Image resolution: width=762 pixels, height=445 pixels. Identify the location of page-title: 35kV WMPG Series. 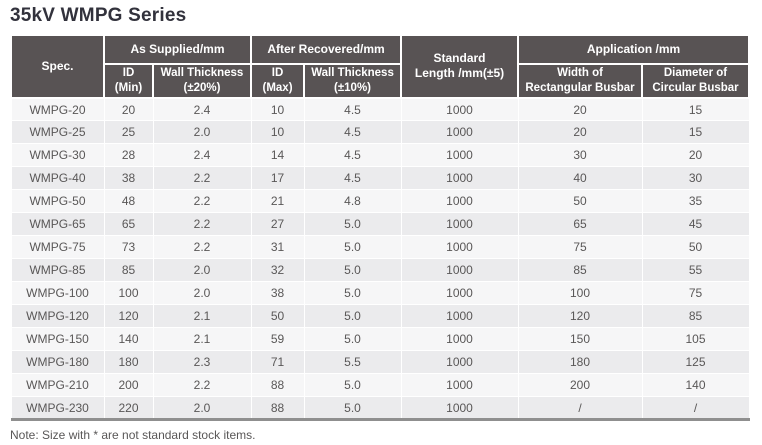
(98, 15).